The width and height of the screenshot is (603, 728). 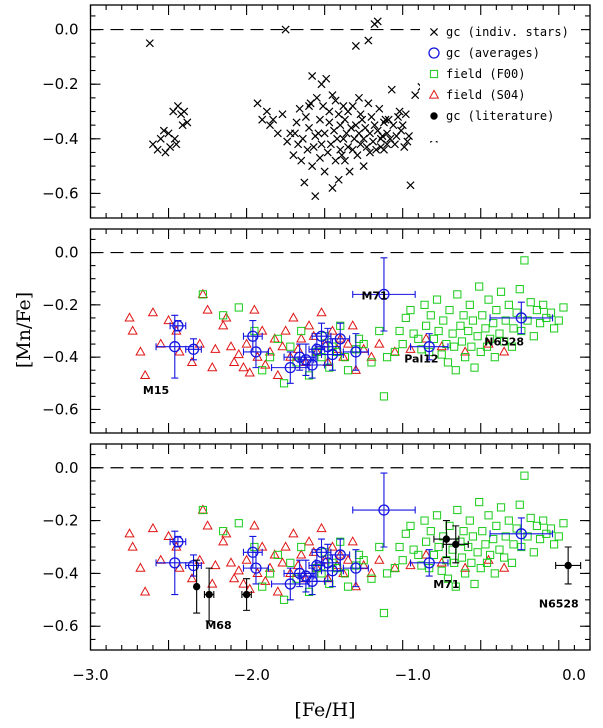 What do you see at coordinates (156, 390) in the screenshot?
I see `cluster-label: M15` at bounding box center [156, 390].